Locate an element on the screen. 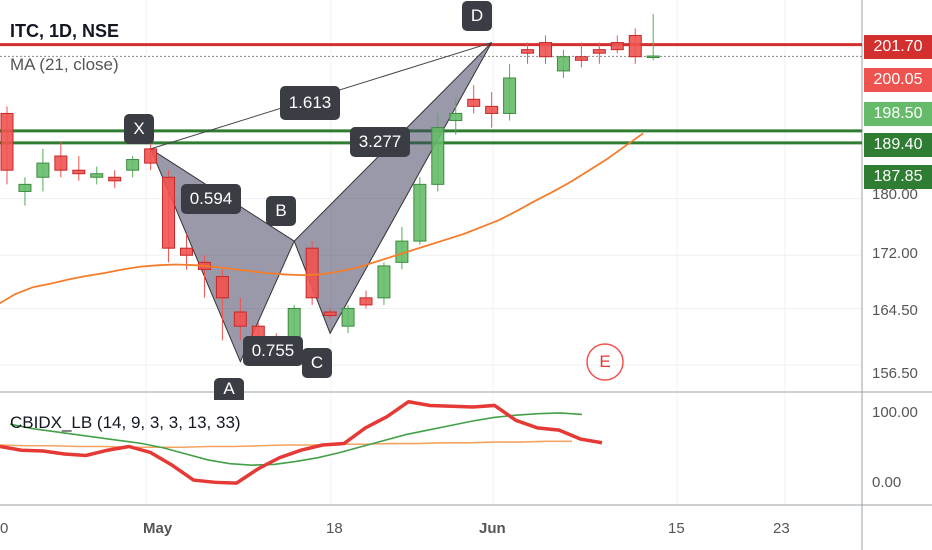 The width and height of the screenshot is (932, 550). ratio-label-xad: 1.613 is located at coordinates (310, 103).